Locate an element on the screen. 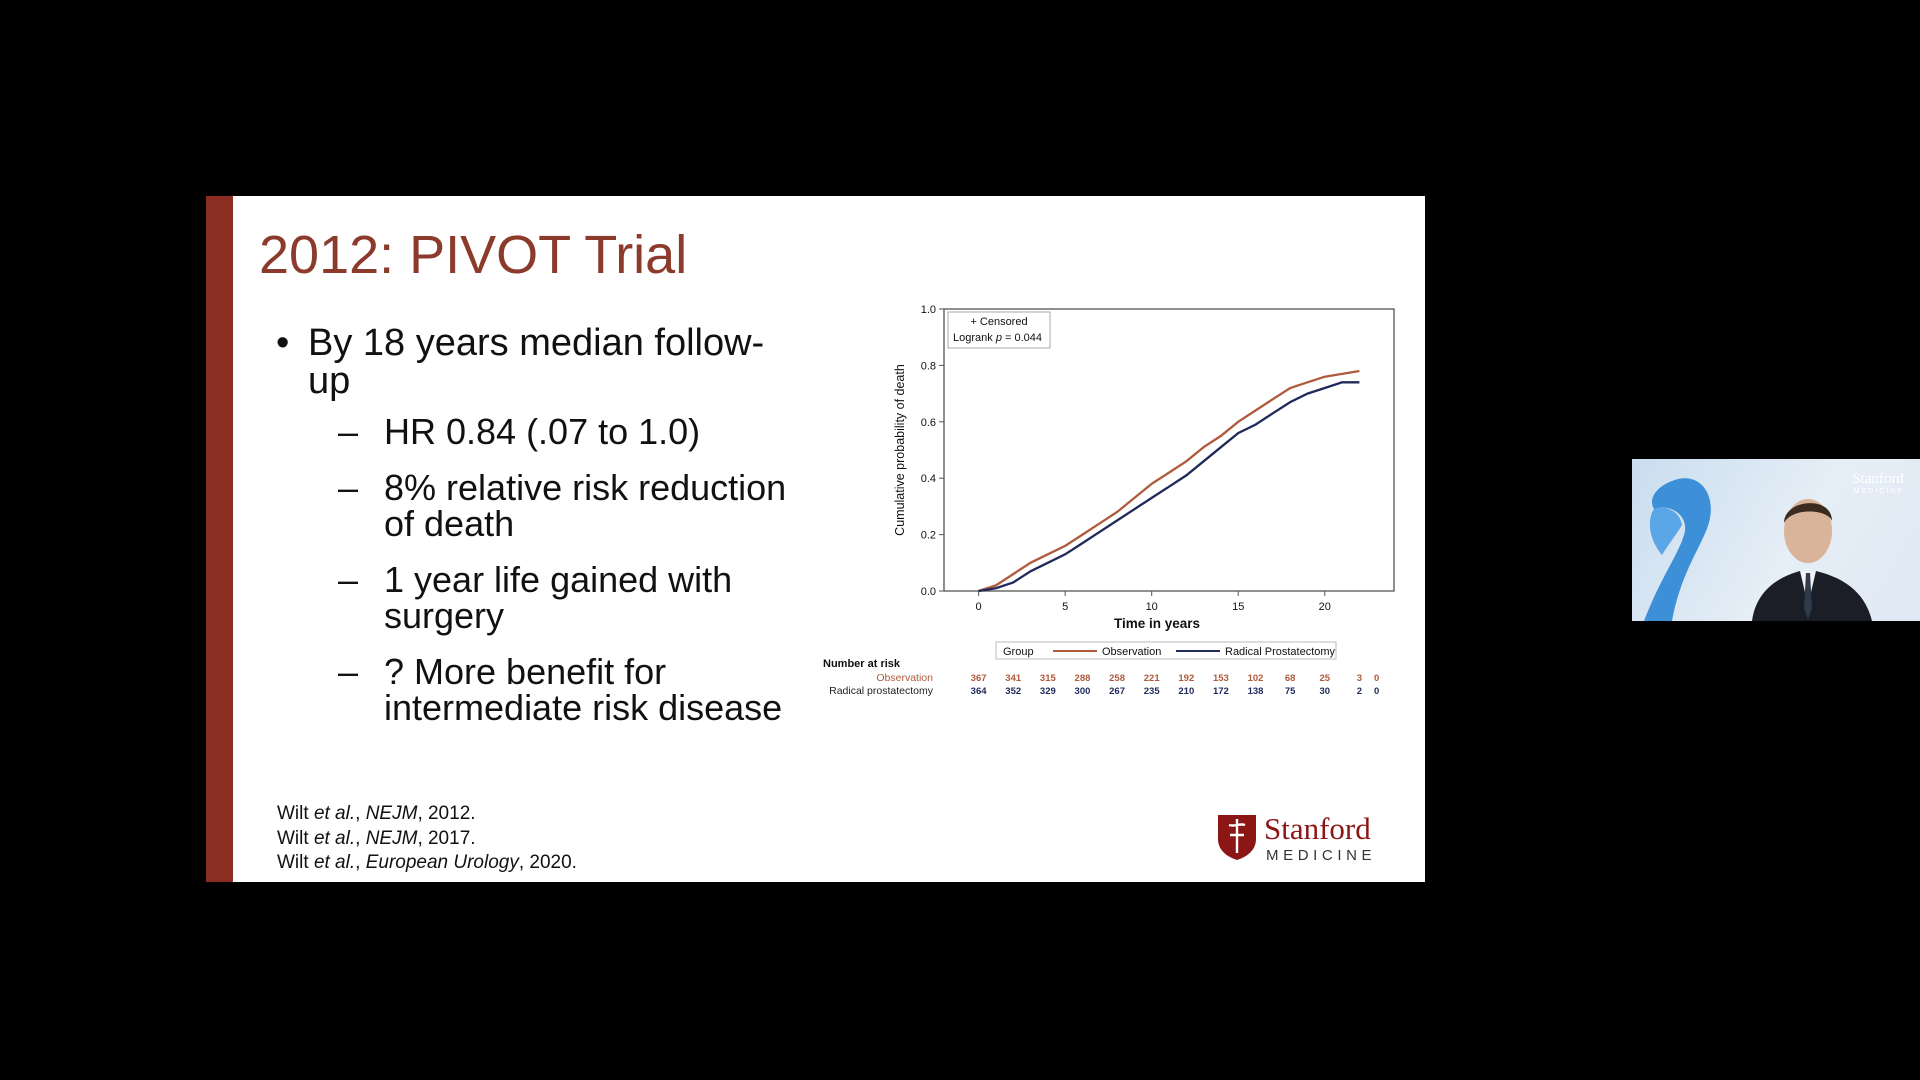  sub-bullet-item: – HR 0.84 (.07 to 1.0) is located at coordinates (552, 432).